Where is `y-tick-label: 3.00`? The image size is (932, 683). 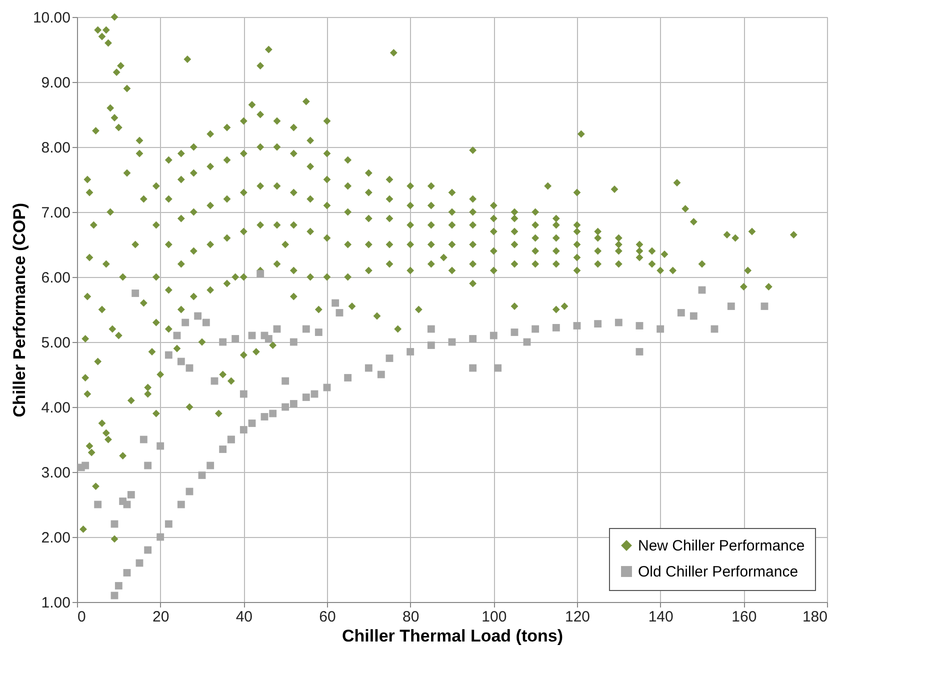
y-tick-label: 3.00 is located at coordinates (55, 473).